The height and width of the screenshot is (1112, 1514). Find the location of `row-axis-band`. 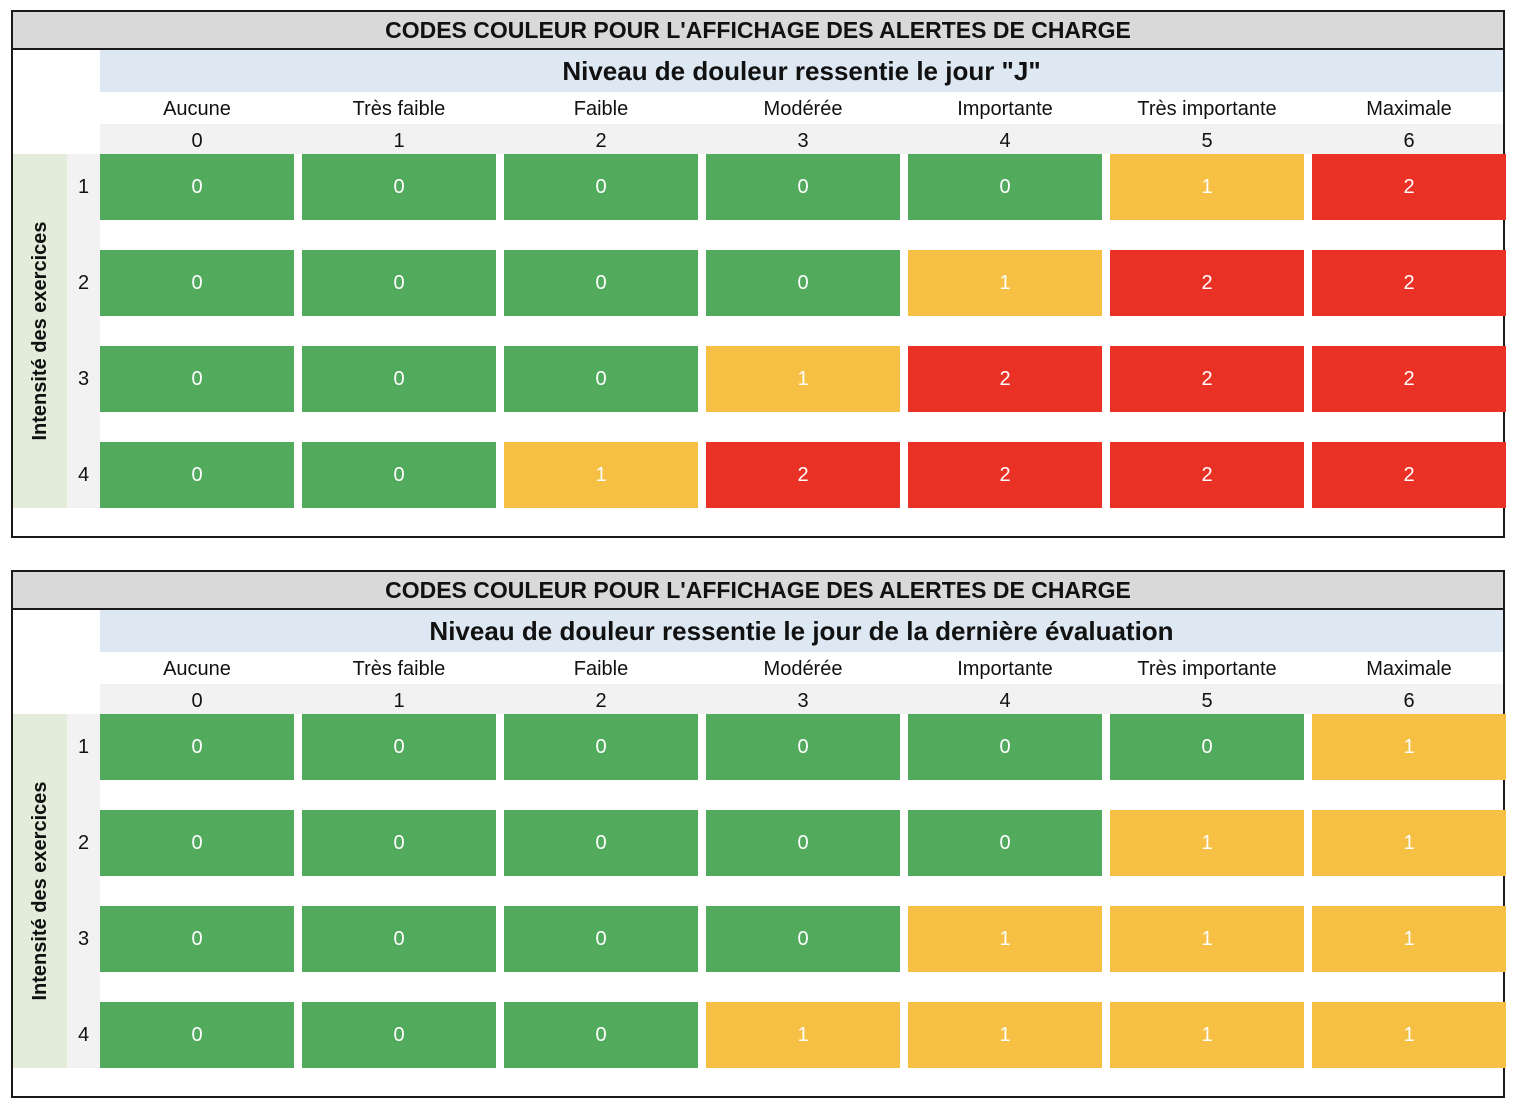

row-axis-band is located at coordinates (40, 331).